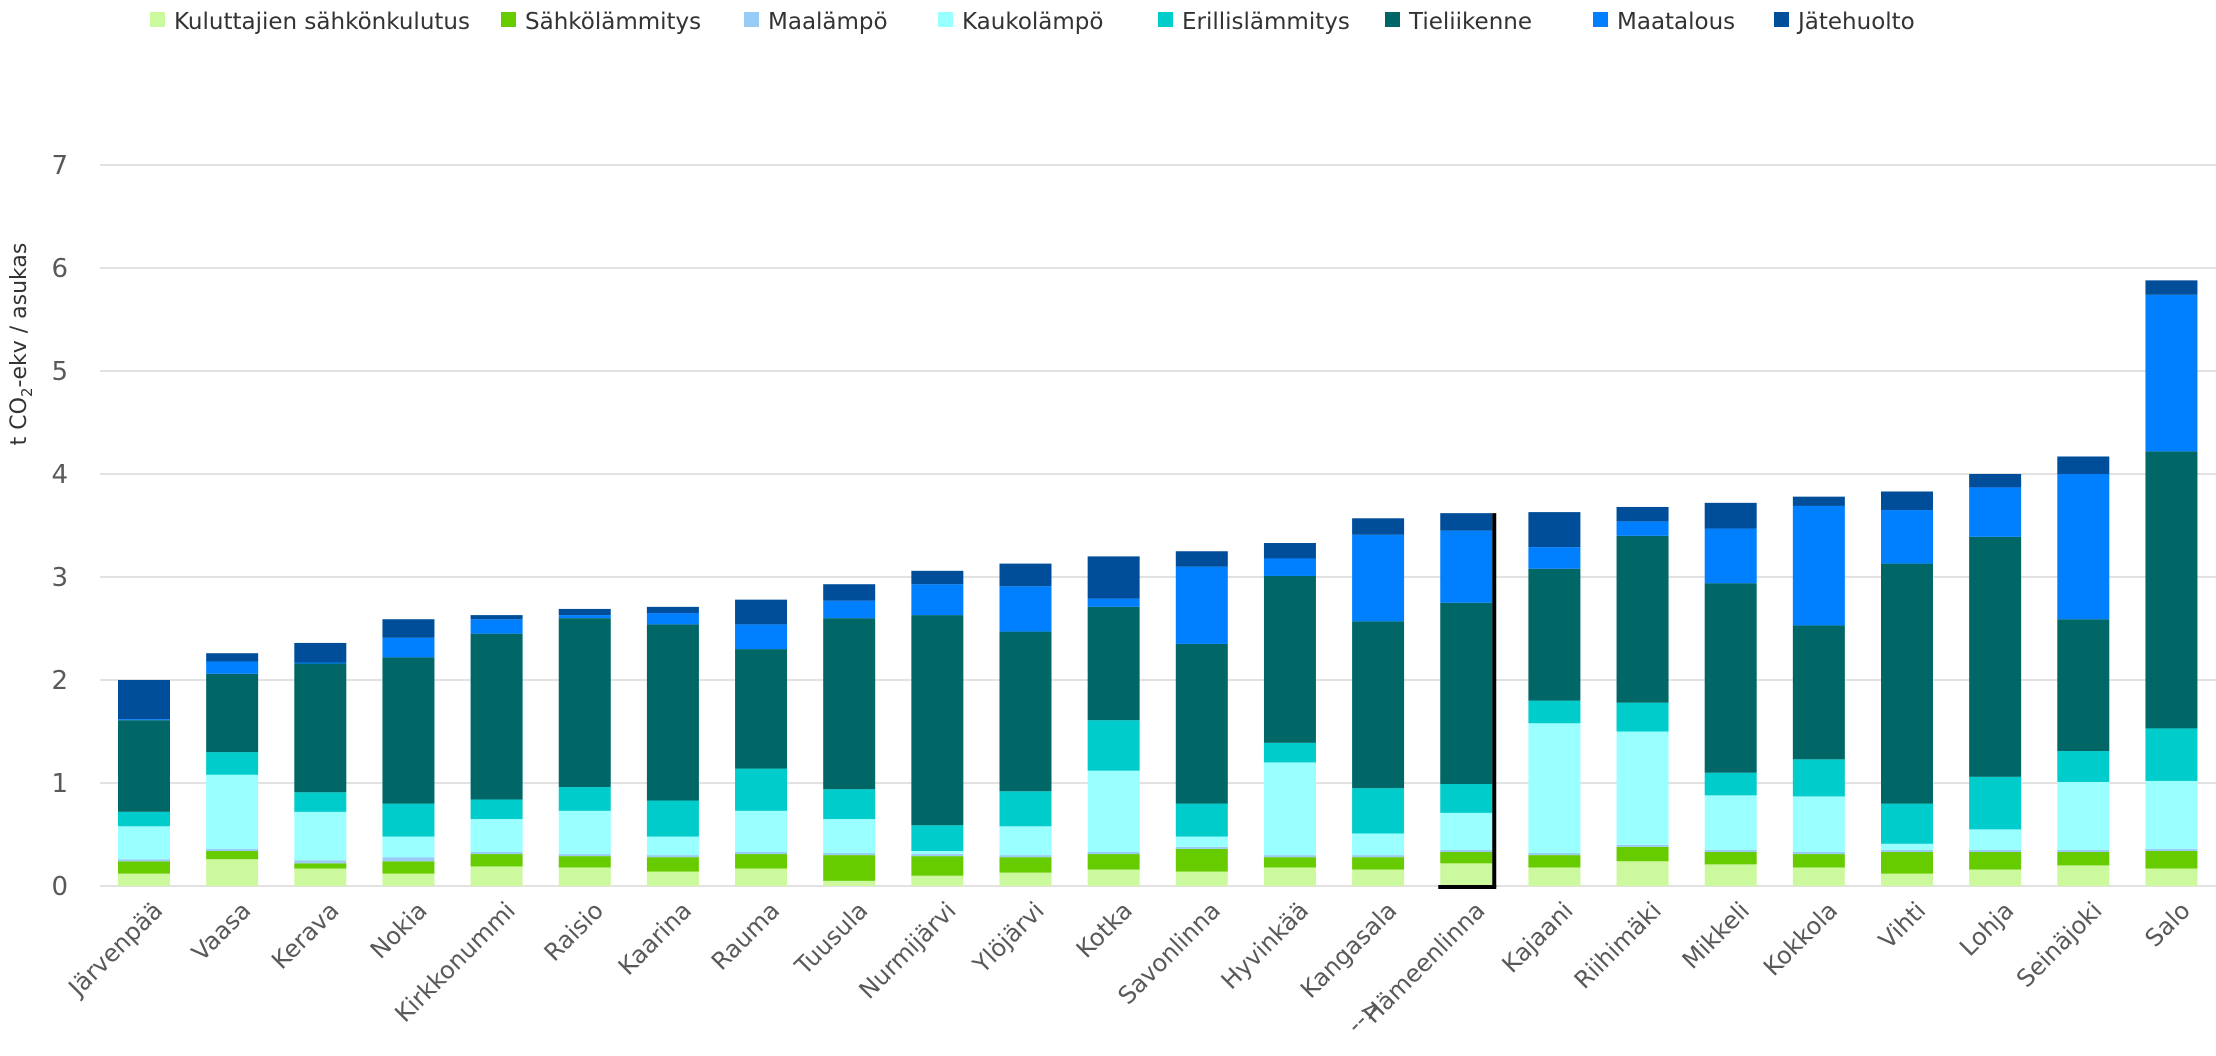  Describe the element at coordinates (613, 22) in the screenshot. I see `legend-label: Sähkölämmitys` at that location.